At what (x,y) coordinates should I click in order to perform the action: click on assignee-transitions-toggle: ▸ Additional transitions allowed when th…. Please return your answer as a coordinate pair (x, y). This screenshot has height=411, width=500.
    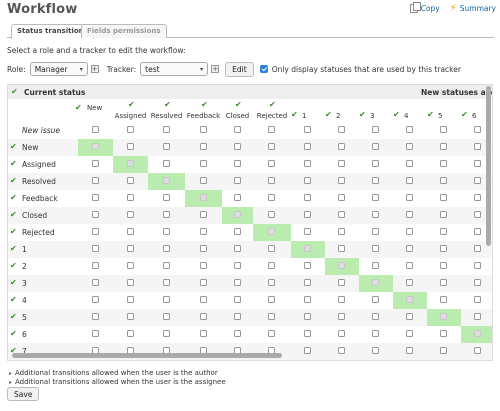
    Looking at the image, I should click on (117, 382).